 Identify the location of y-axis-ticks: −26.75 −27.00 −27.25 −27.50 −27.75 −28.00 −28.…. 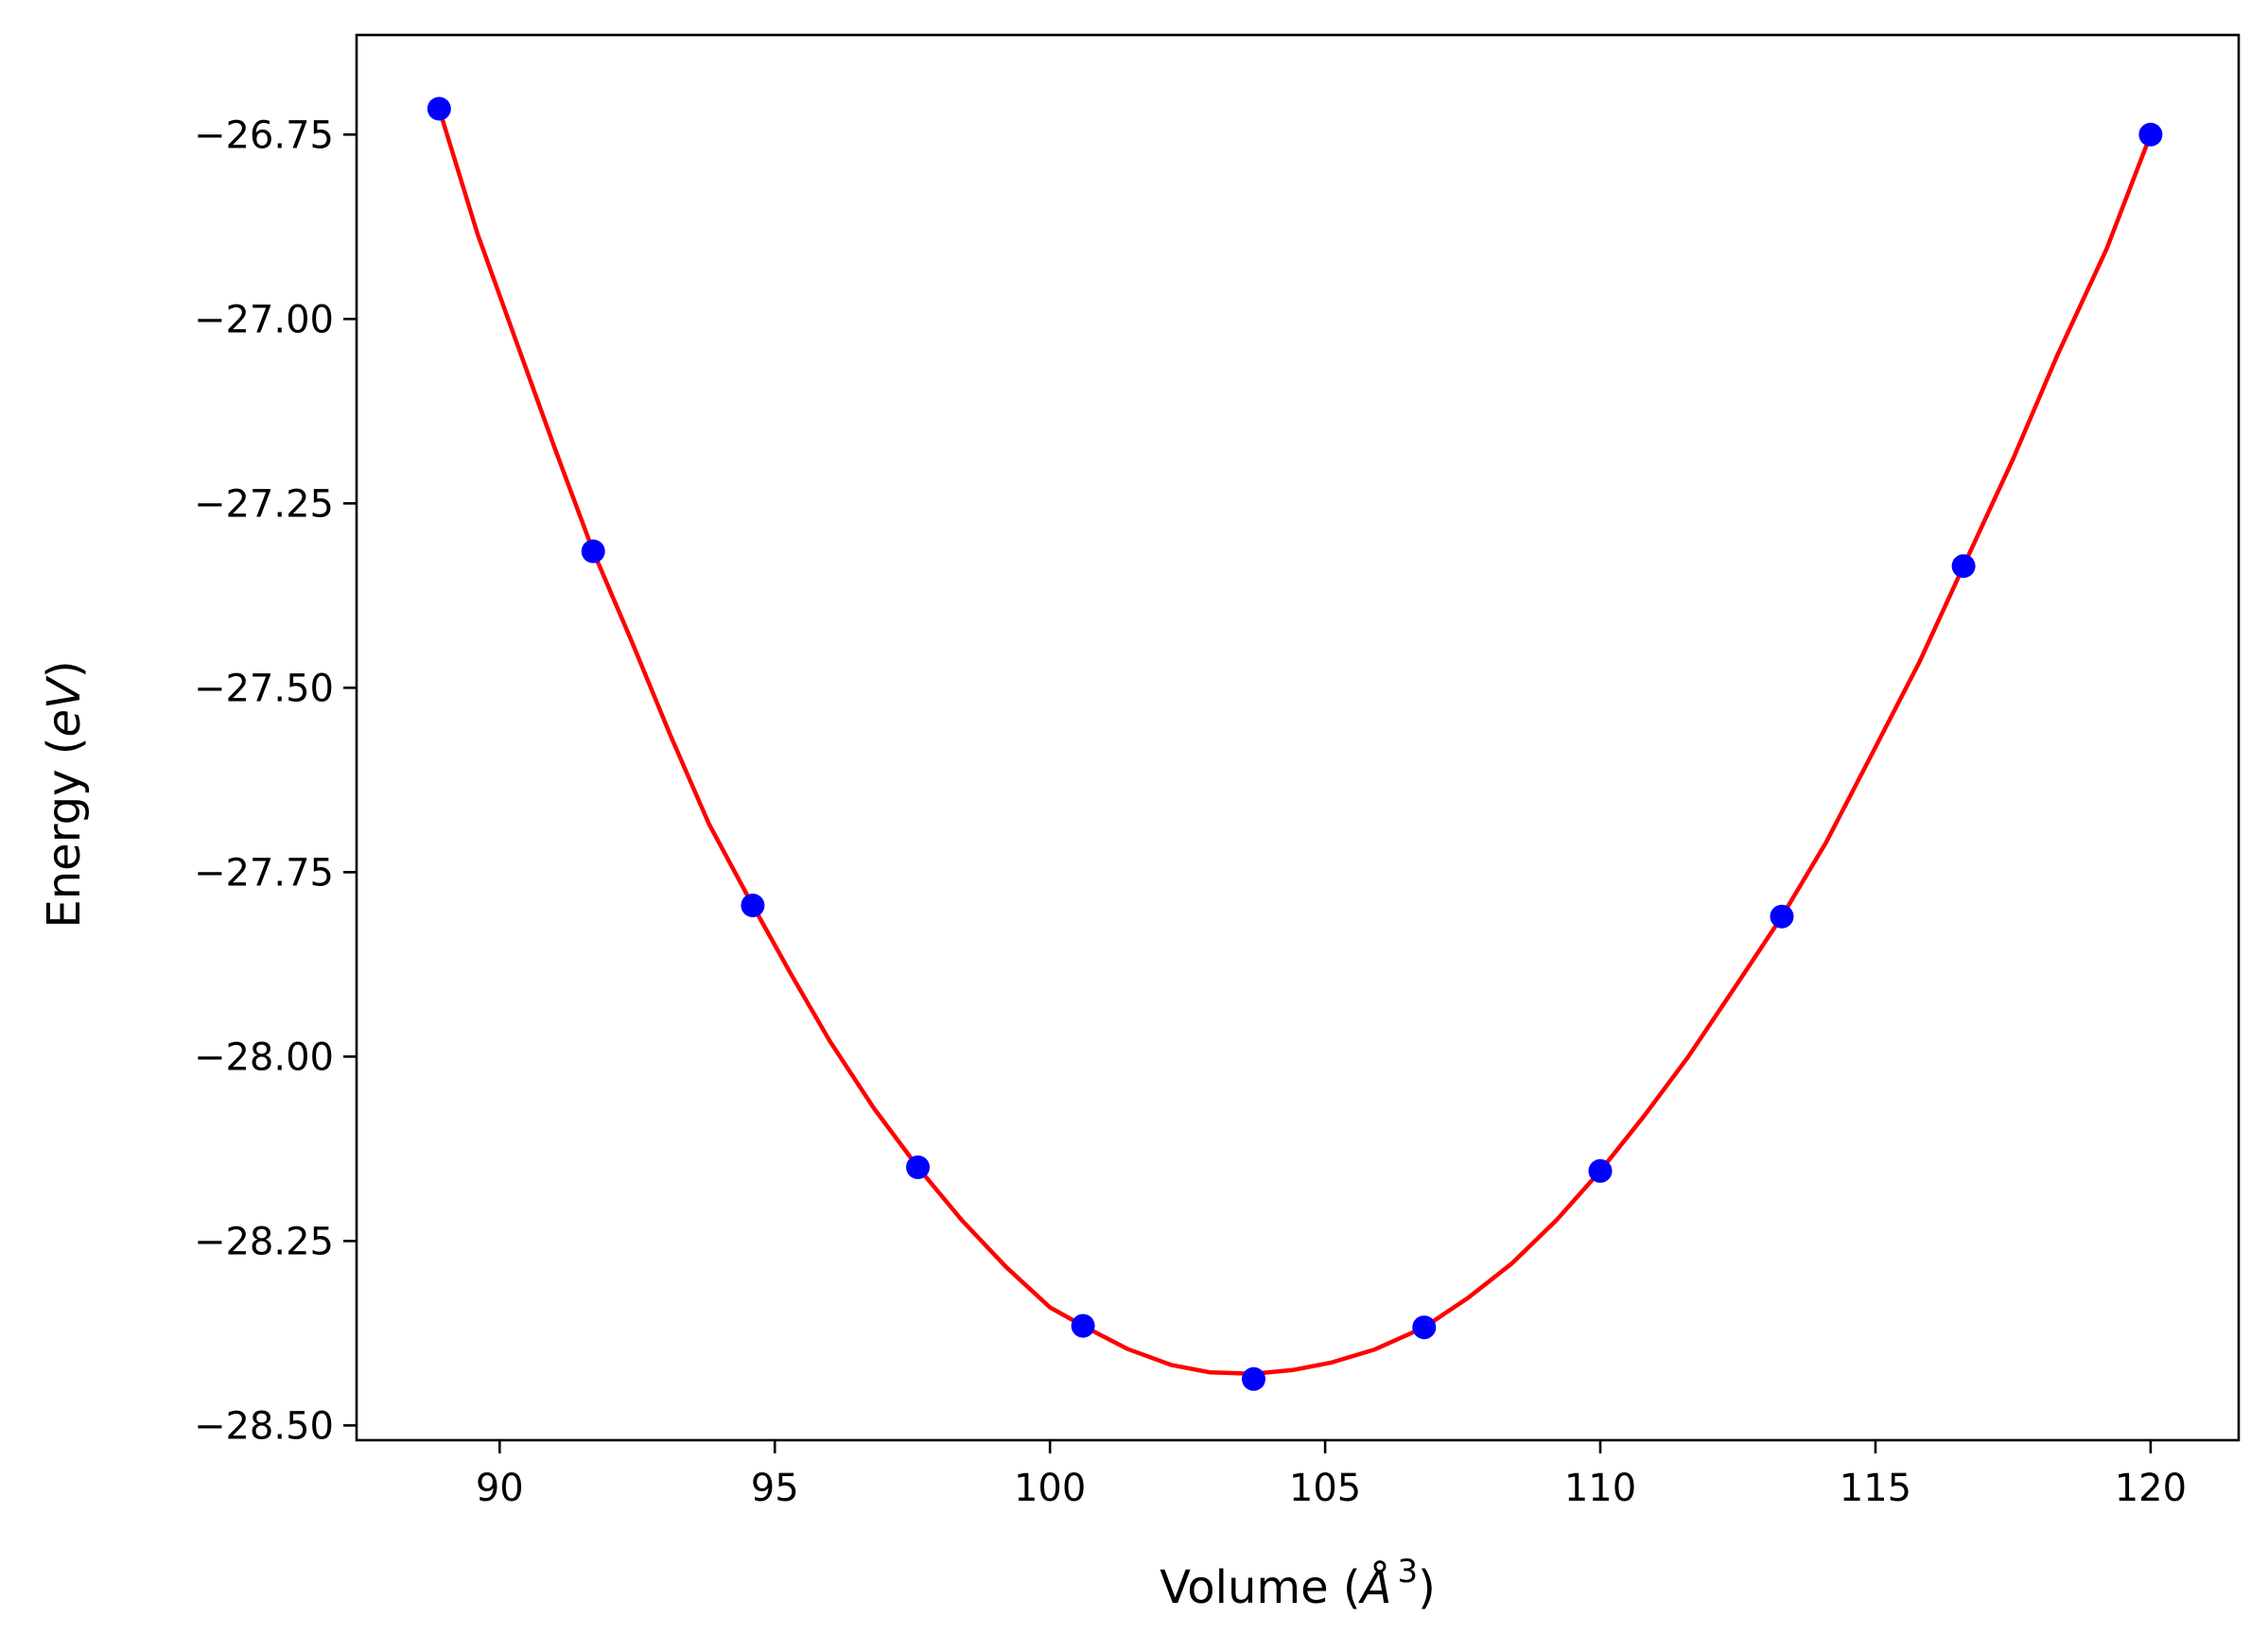
(275, 781).